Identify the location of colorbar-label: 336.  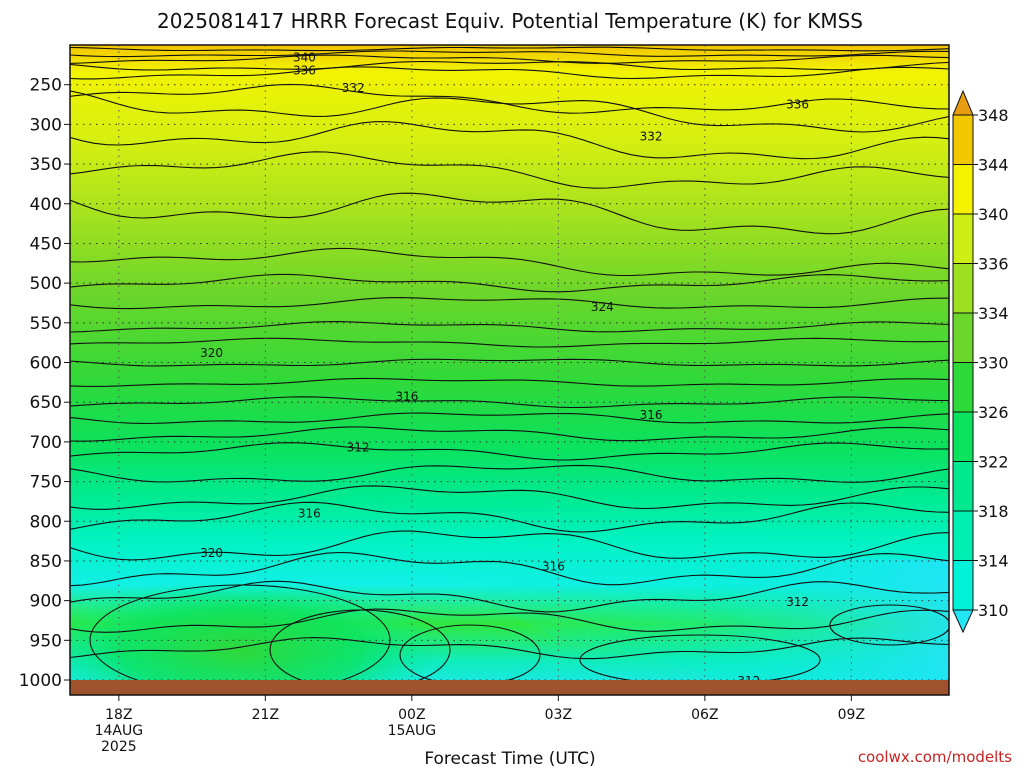
(993, 264).